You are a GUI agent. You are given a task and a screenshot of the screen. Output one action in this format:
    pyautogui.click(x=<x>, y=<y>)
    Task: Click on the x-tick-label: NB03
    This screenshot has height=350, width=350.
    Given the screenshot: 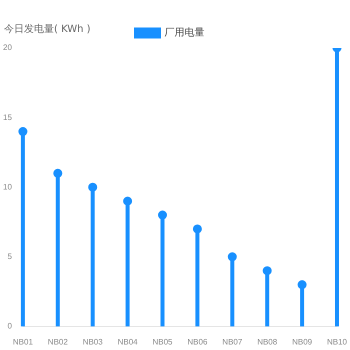 What is the action you would take?
    pyautogui.click(x=93, y=341)
    